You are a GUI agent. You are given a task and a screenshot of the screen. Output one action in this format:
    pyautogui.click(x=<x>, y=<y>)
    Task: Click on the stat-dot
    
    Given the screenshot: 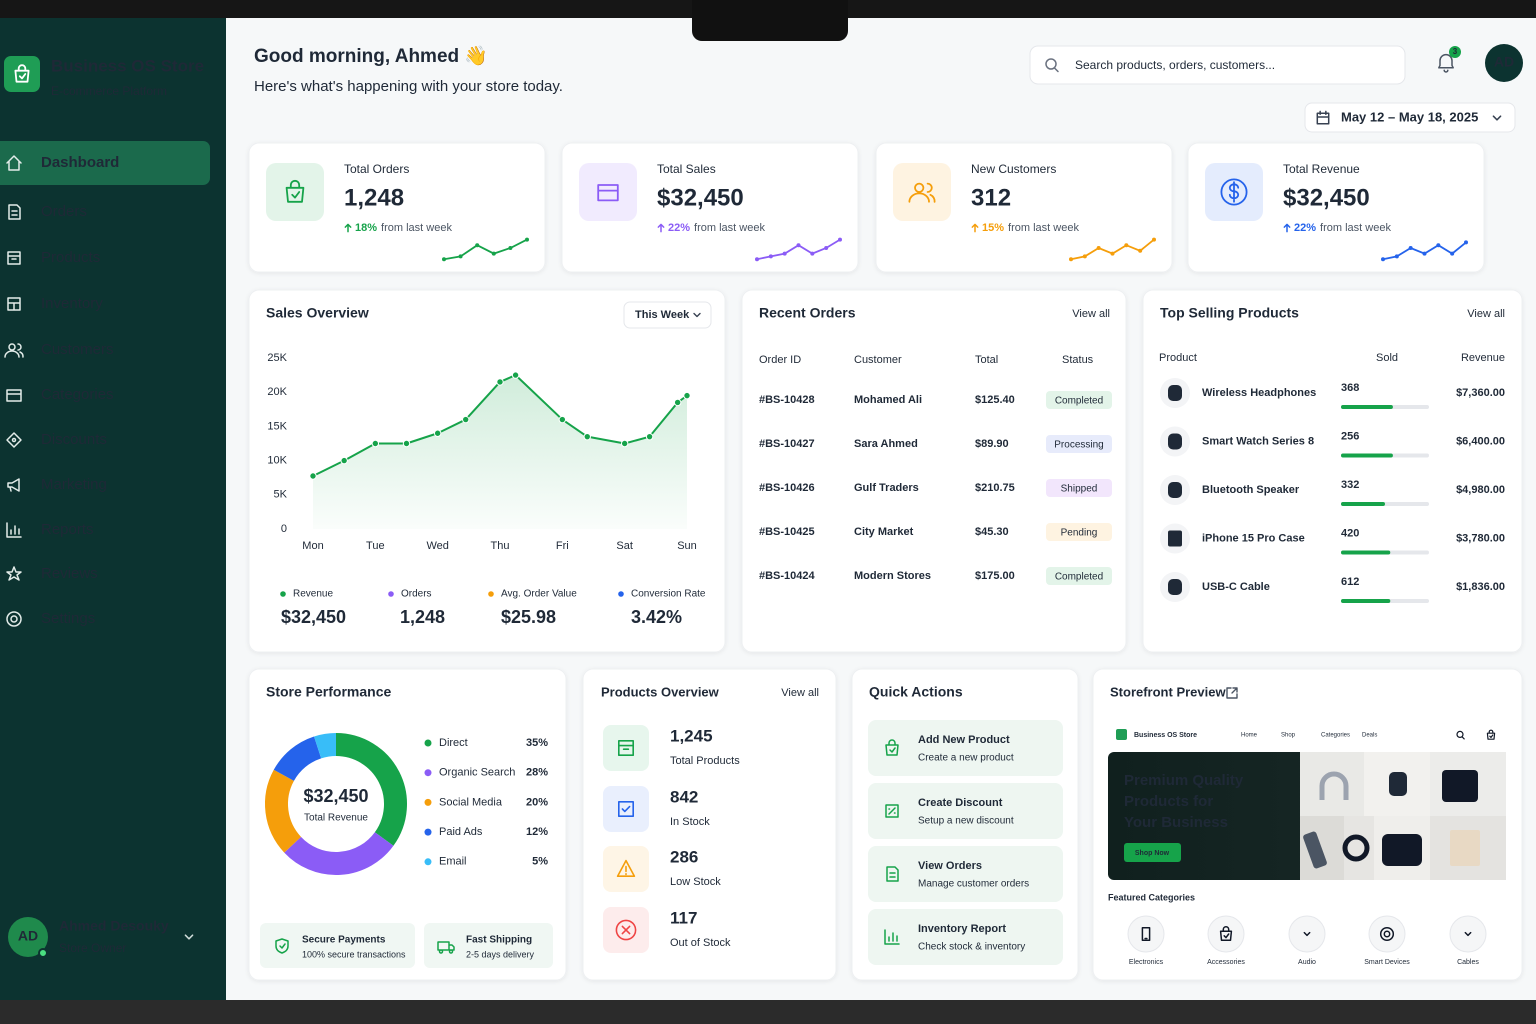 What is the action you would take?
    pyautogui.click(x=283, y=594)
    